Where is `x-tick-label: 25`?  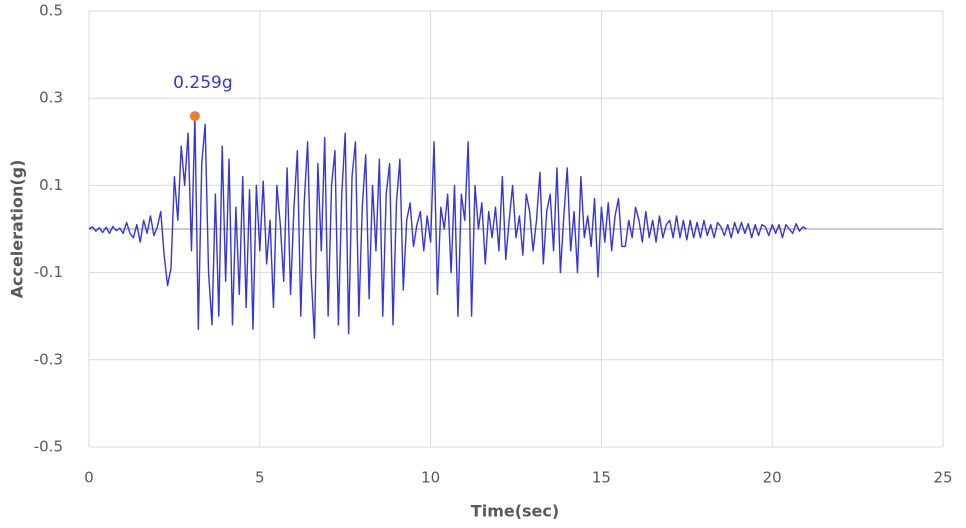
x-tick-label: 25 is located at coordinates (942, 478).